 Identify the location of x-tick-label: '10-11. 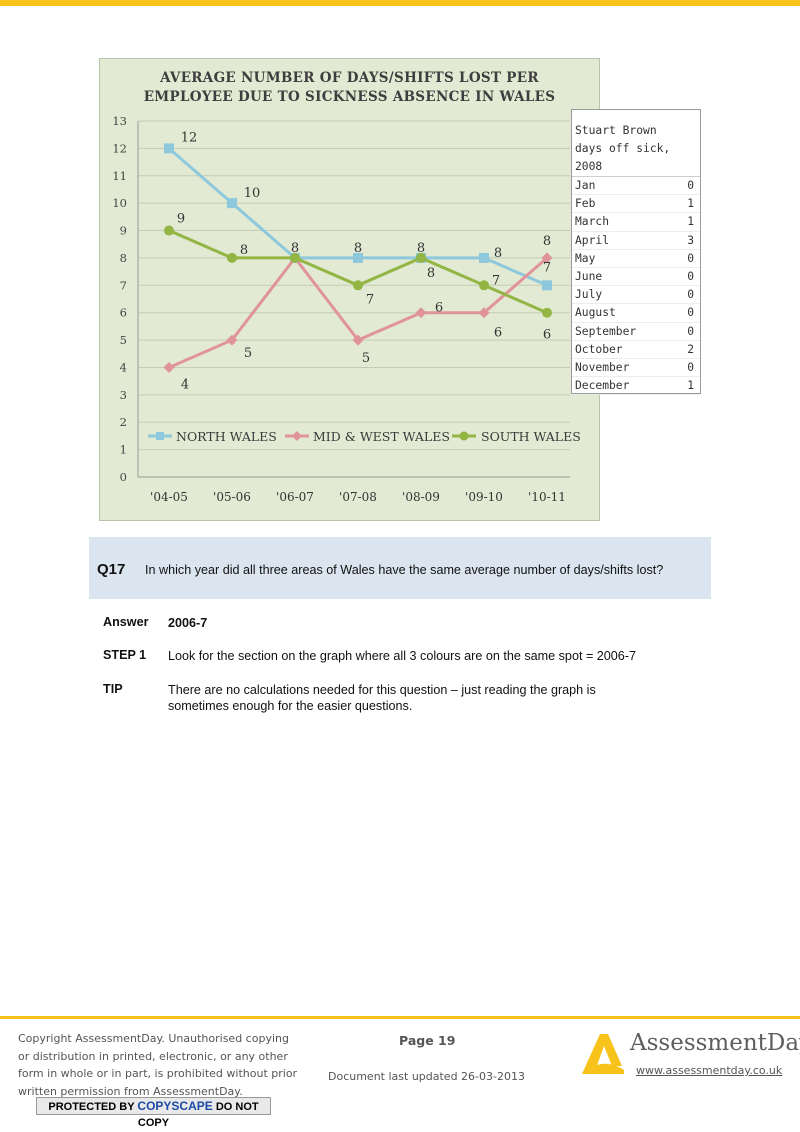
(547, 497).